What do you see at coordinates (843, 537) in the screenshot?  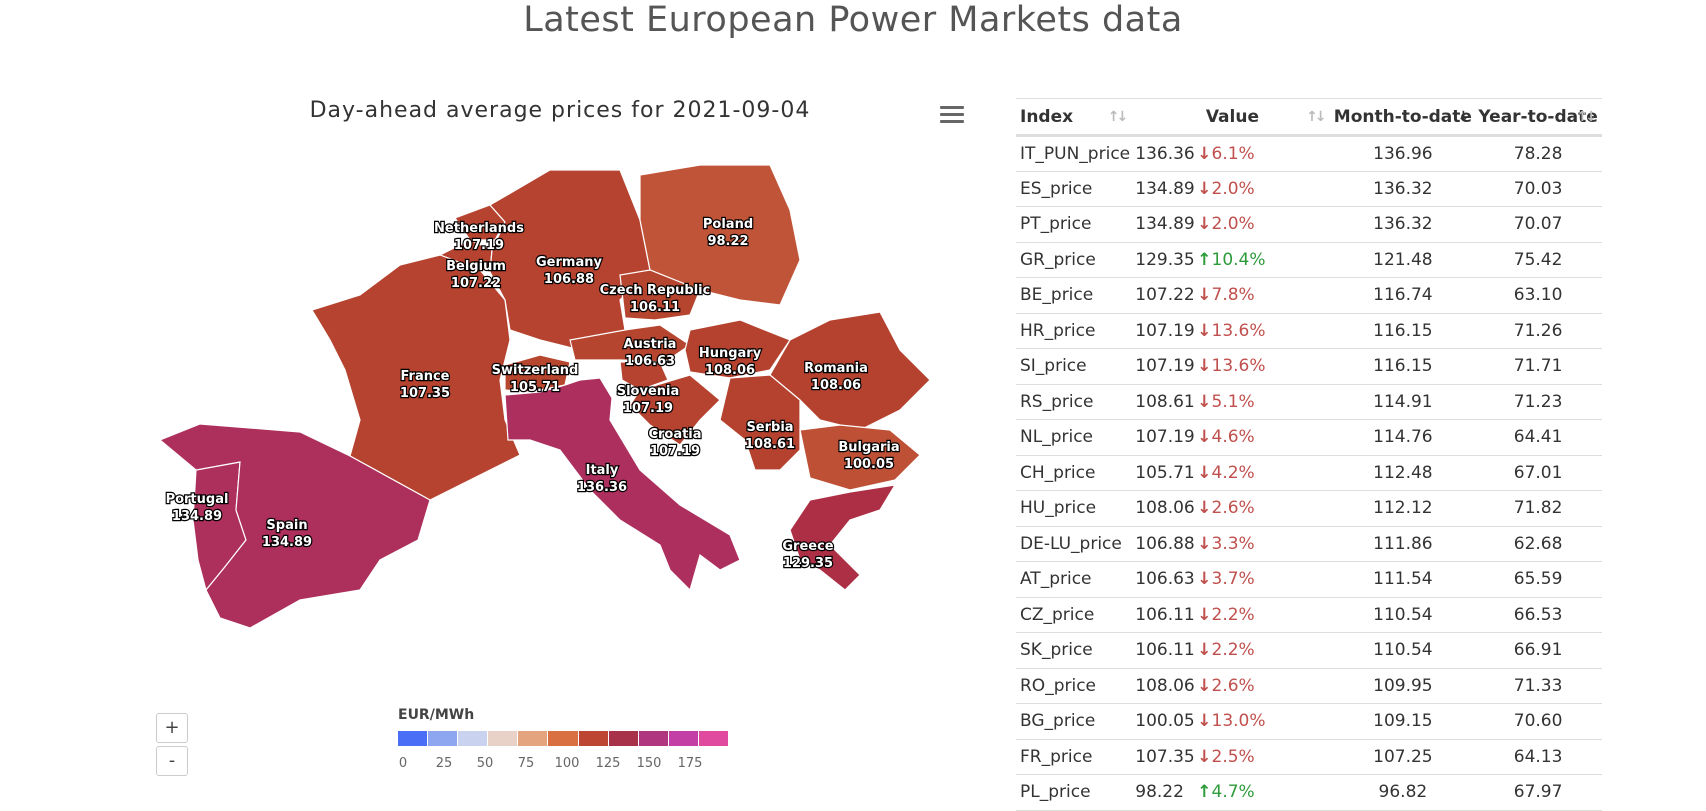 I see `map-region-greece` at bounding box center [843, 537].